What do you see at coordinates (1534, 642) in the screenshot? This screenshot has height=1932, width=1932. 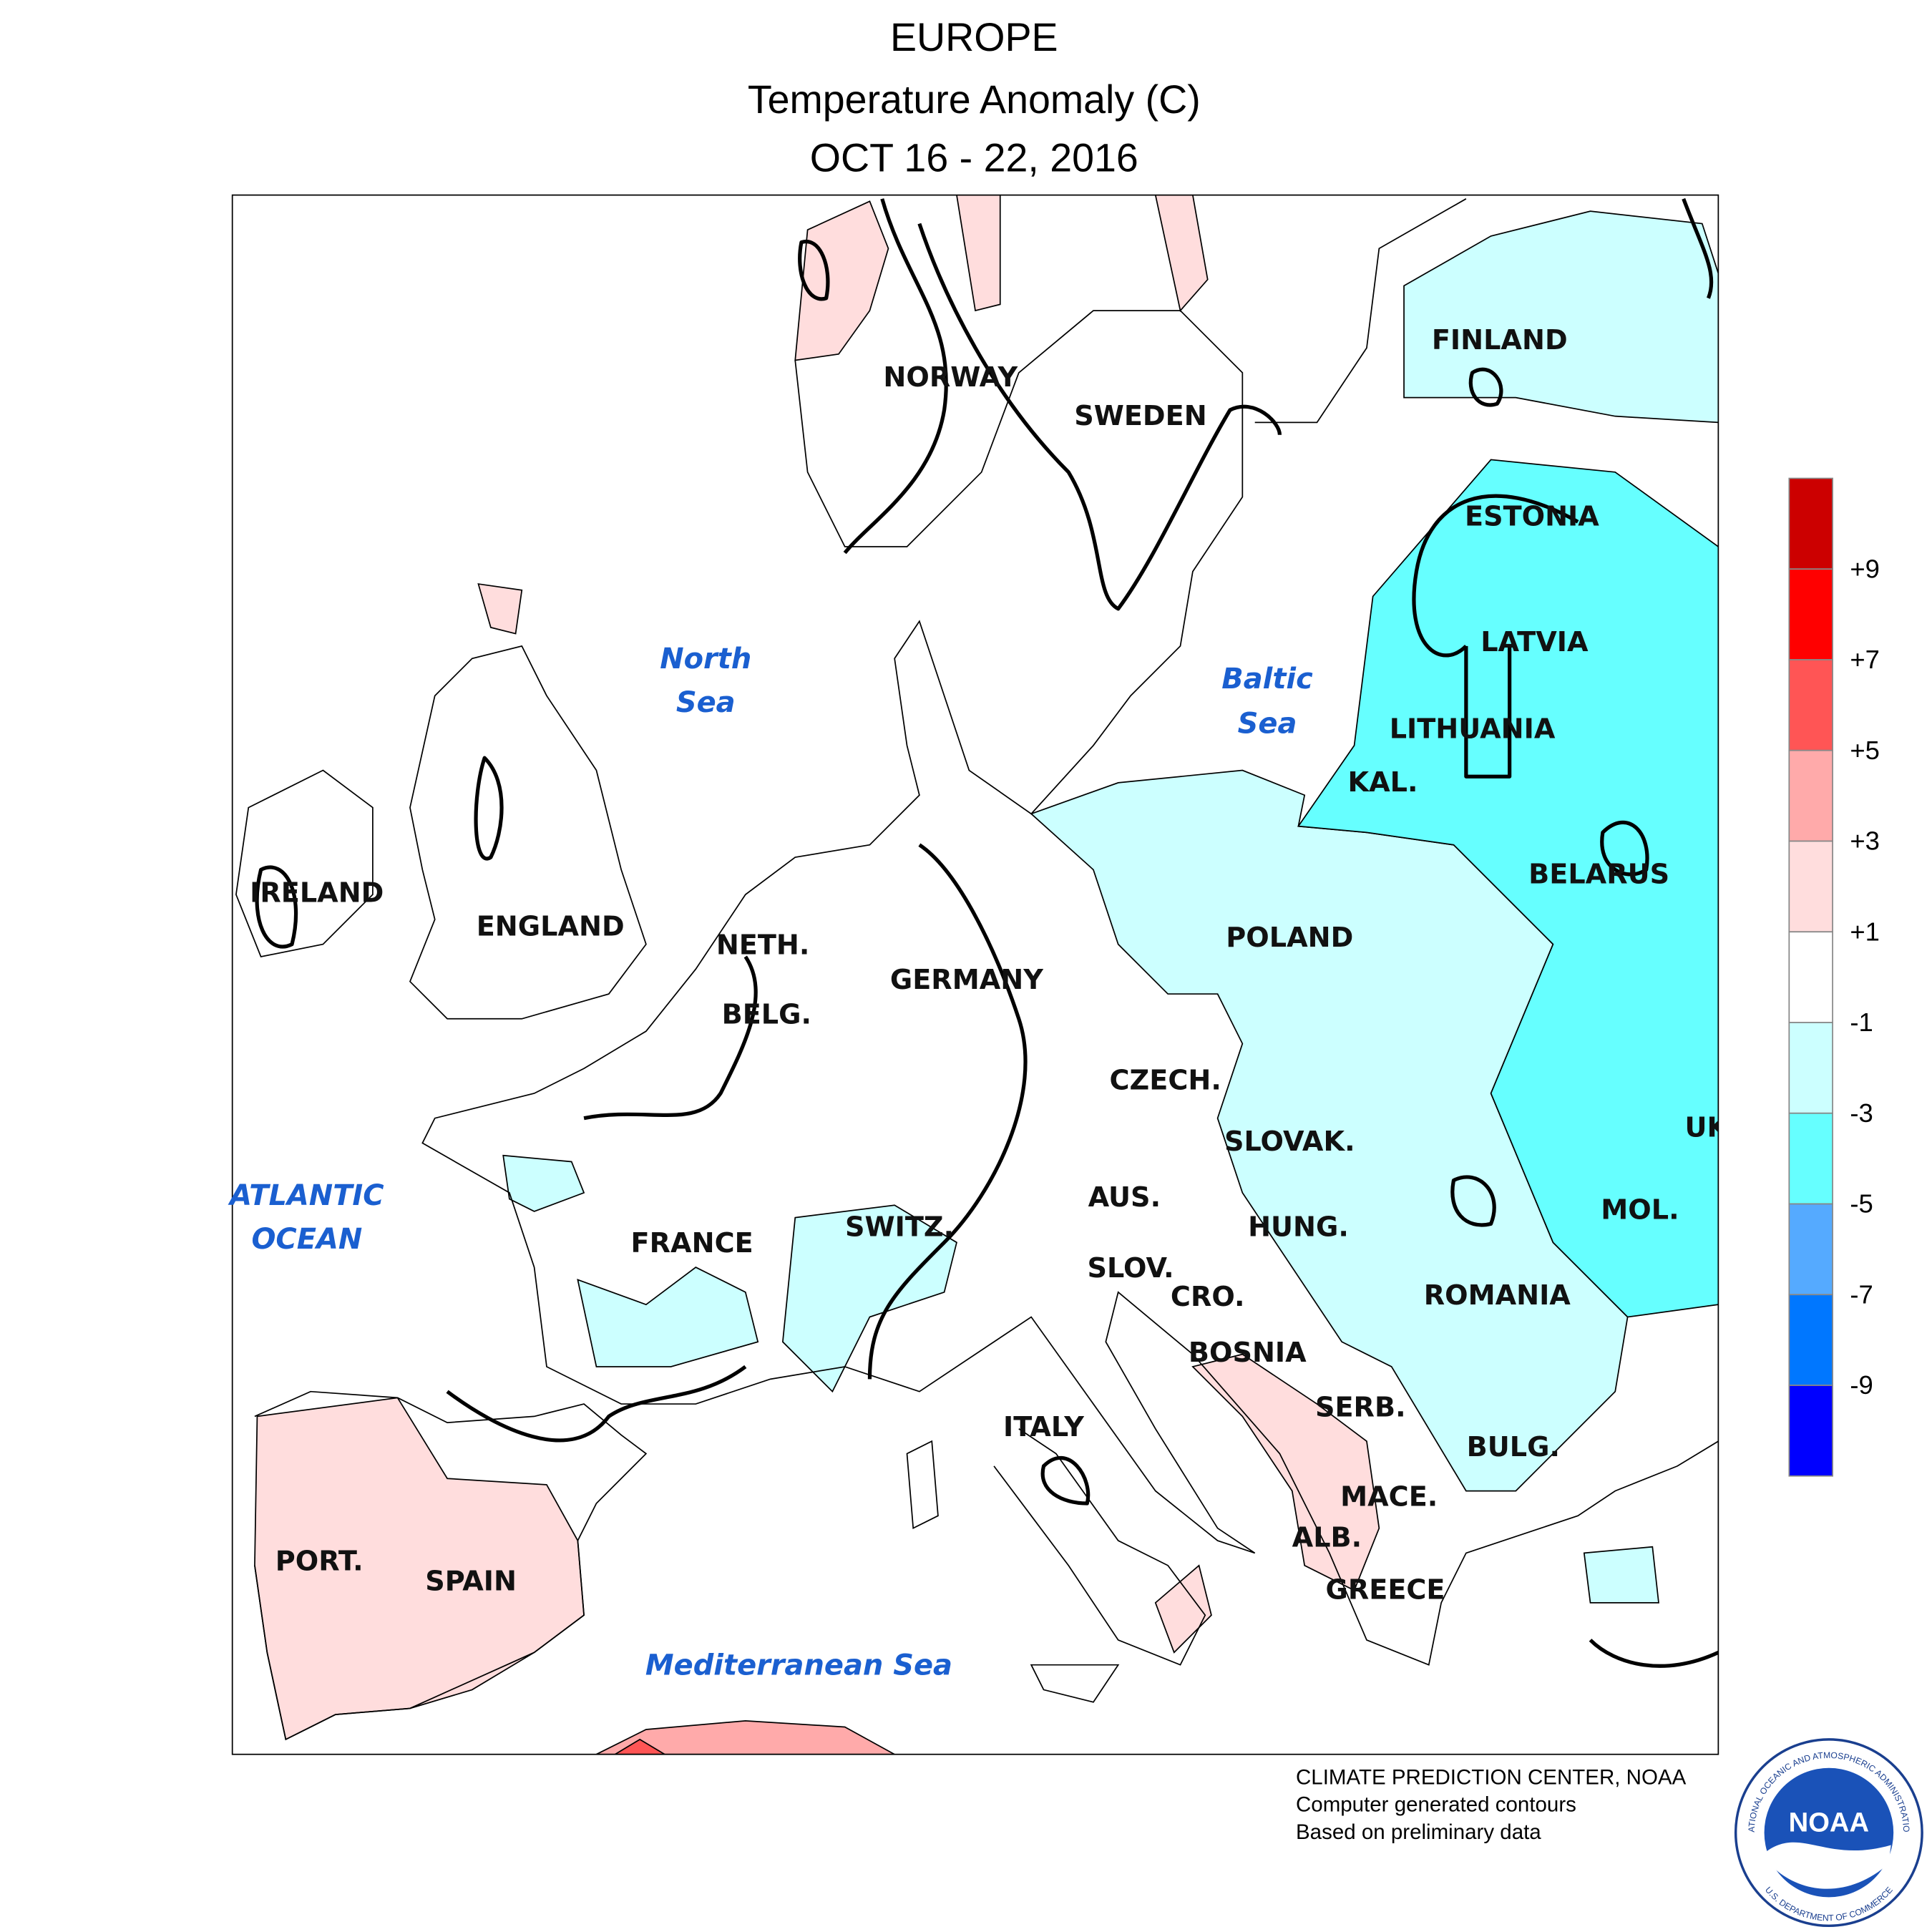 I see `country-label: LATVIA` at bounding box center [1534, 642].